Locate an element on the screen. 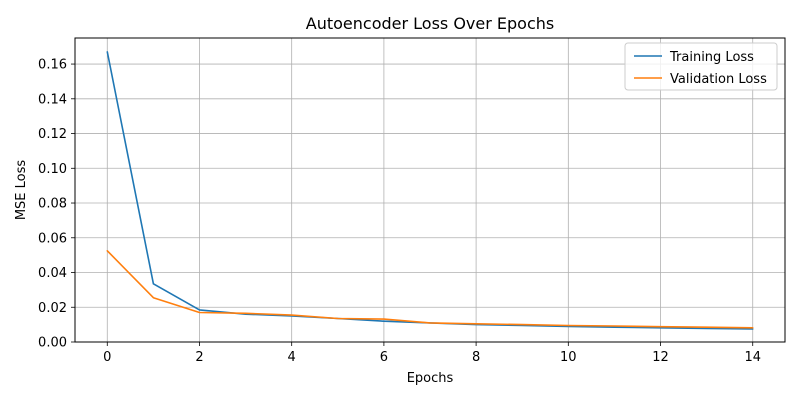 The image size is (800, 400). x-axis-title: Epochs is located at coordinates (430, 378).